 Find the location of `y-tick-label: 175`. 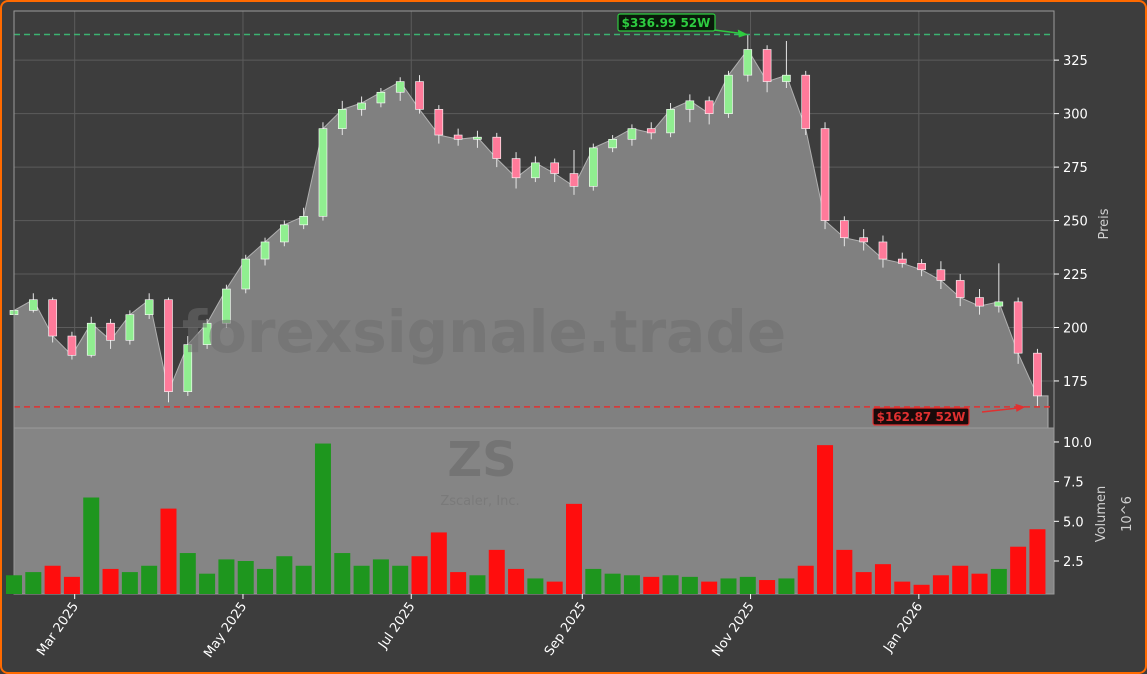

y-tick-label: 175 is located at coordinates (1075, 382).